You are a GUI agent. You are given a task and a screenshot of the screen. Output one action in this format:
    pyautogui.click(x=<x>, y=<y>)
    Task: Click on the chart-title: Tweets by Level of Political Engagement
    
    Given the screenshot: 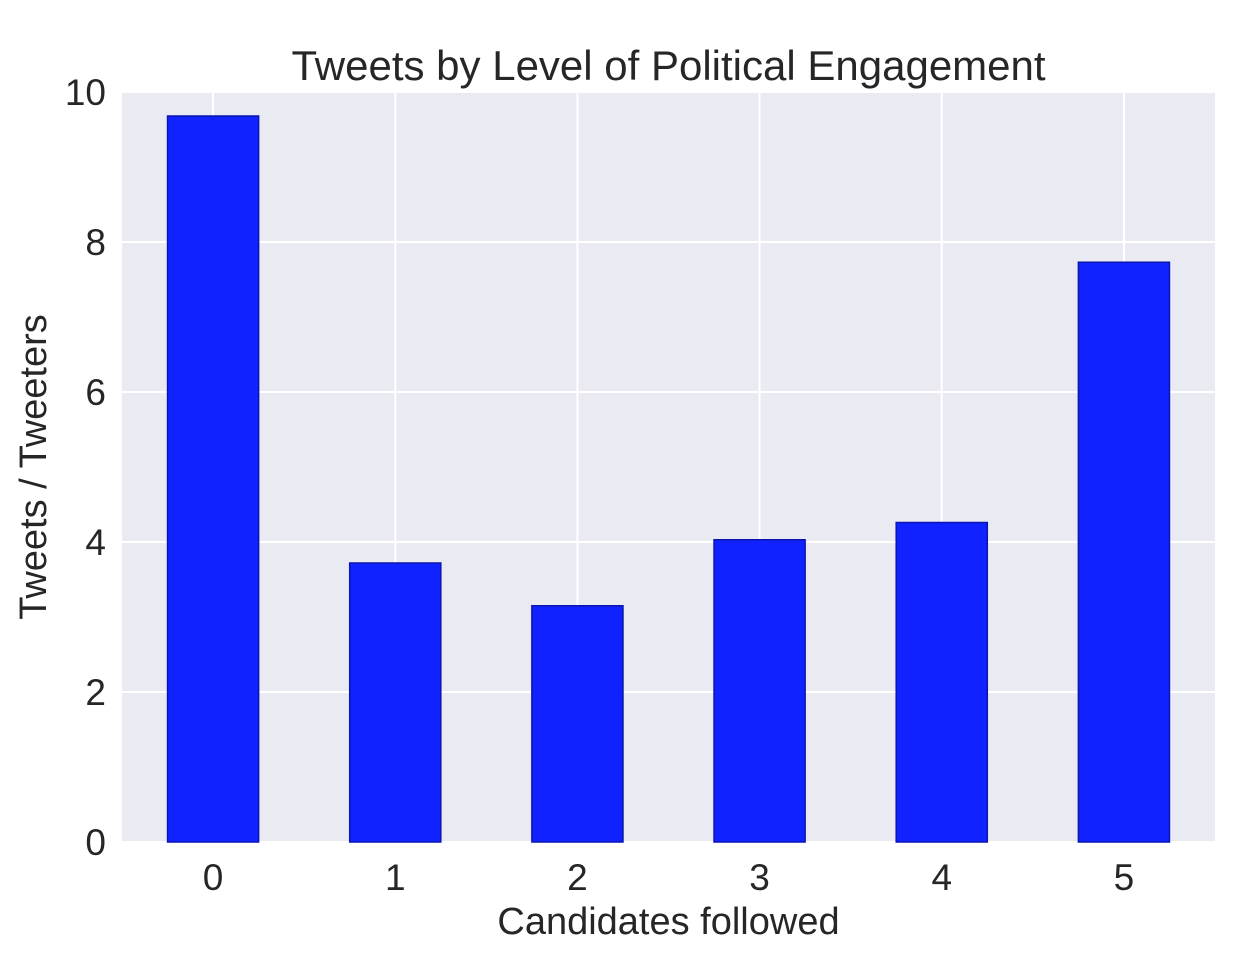 What is the action you would take?
    pyautogui.click(x=668, y=65)
    